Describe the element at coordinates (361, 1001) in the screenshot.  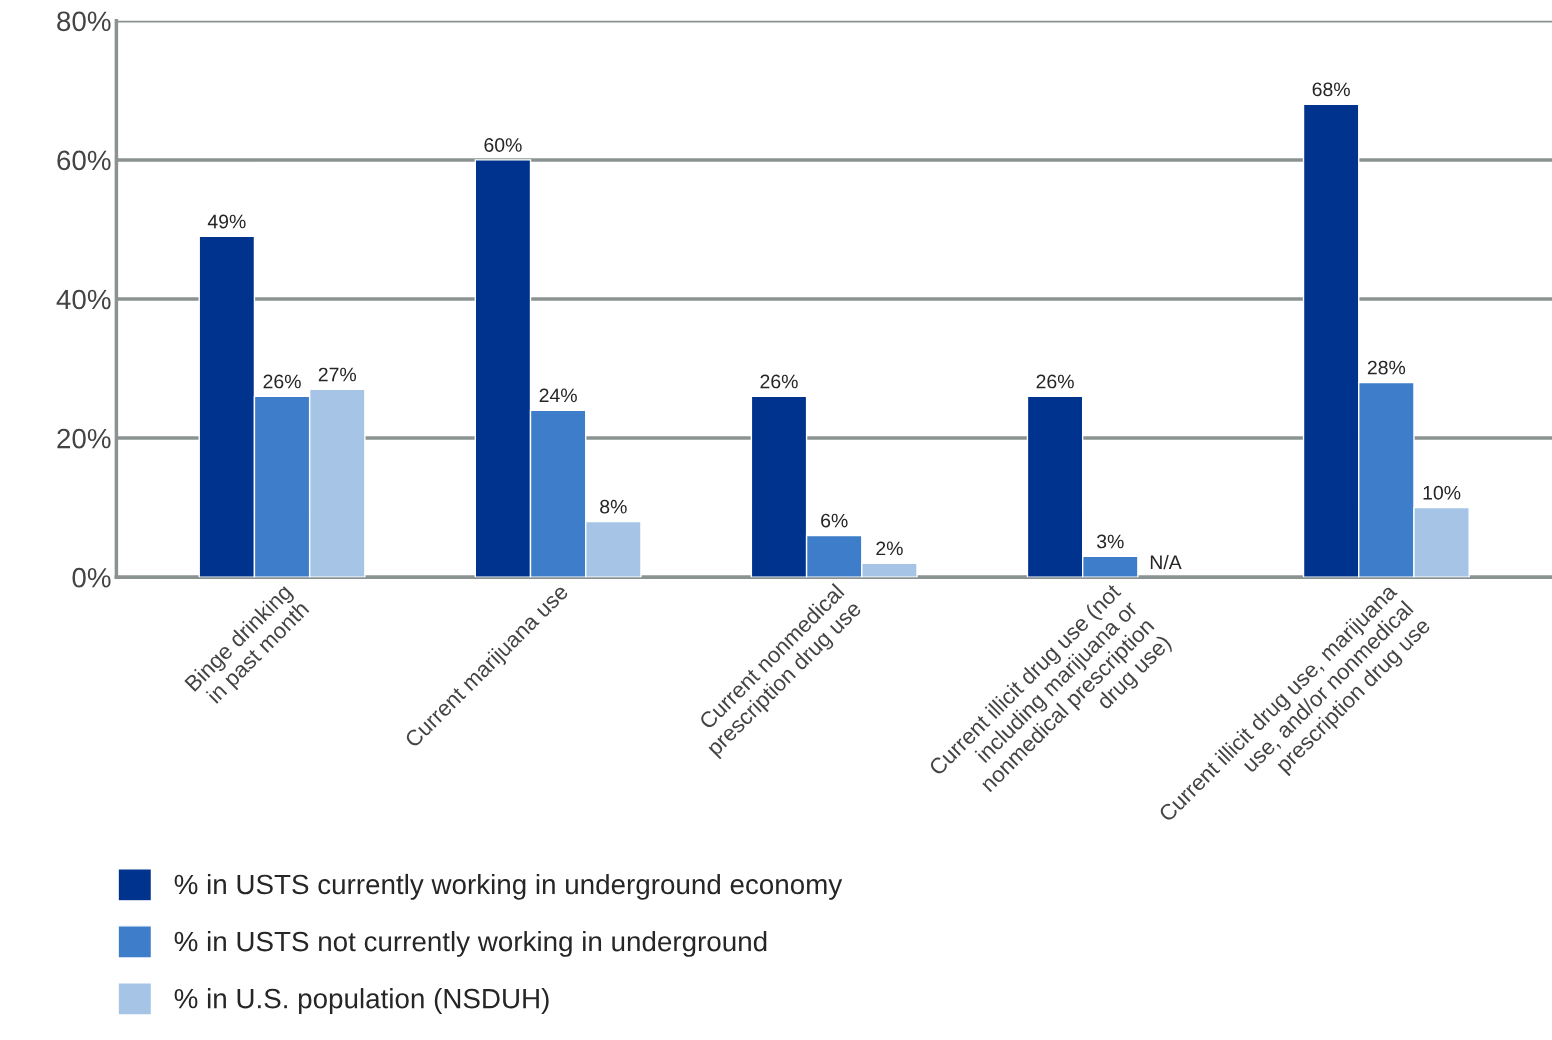
I see `legend-label: % in U.S. population (NSDUH)` at that location.